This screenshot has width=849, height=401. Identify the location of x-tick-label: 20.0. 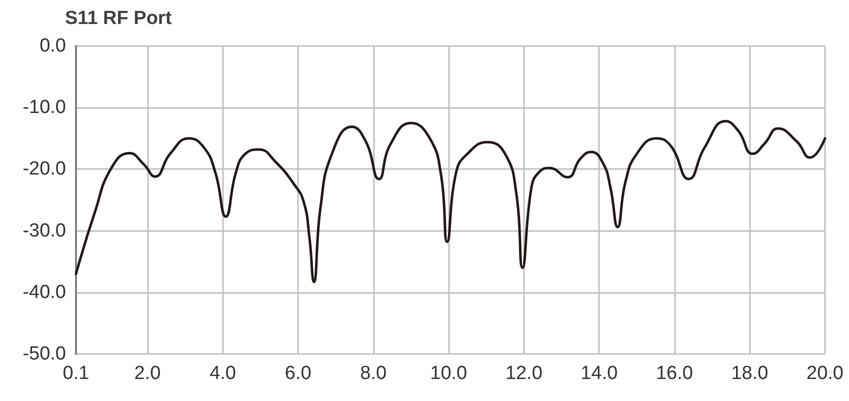
(825, 373).